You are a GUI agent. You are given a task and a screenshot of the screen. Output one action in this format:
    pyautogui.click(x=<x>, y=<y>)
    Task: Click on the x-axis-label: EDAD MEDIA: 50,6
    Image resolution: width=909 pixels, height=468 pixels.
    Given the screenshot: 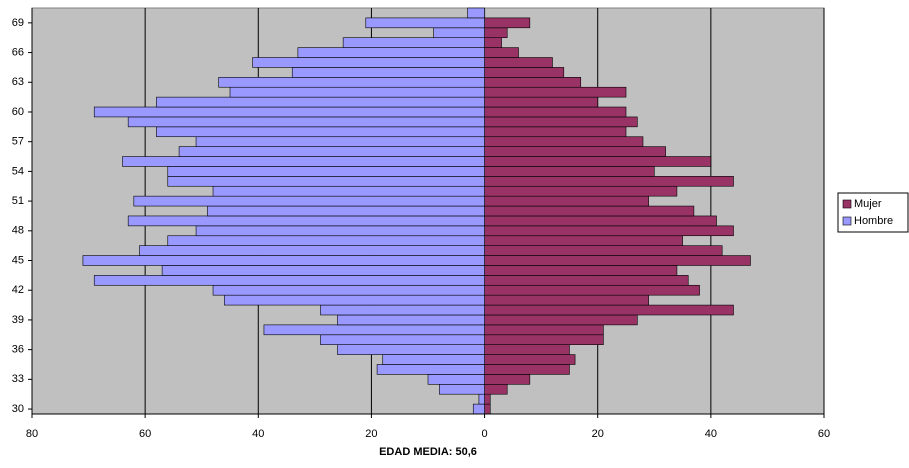 What is the action you would take?
    pyautogui.click(x=428, y=452)
    